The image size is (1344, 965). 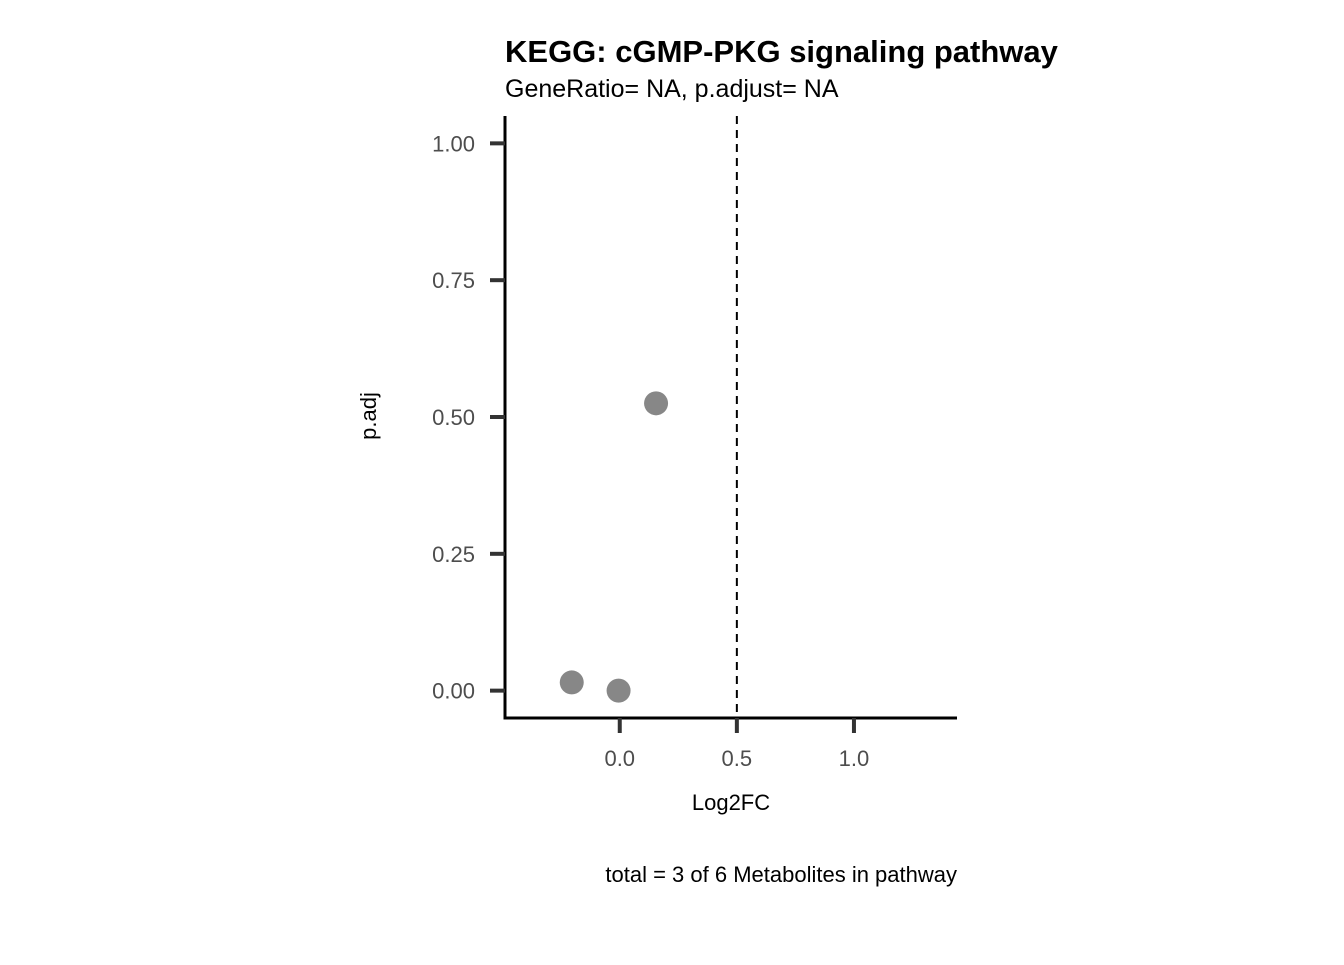 I want to click on y-tick-label: 0.75, so click(x=453, y=280).